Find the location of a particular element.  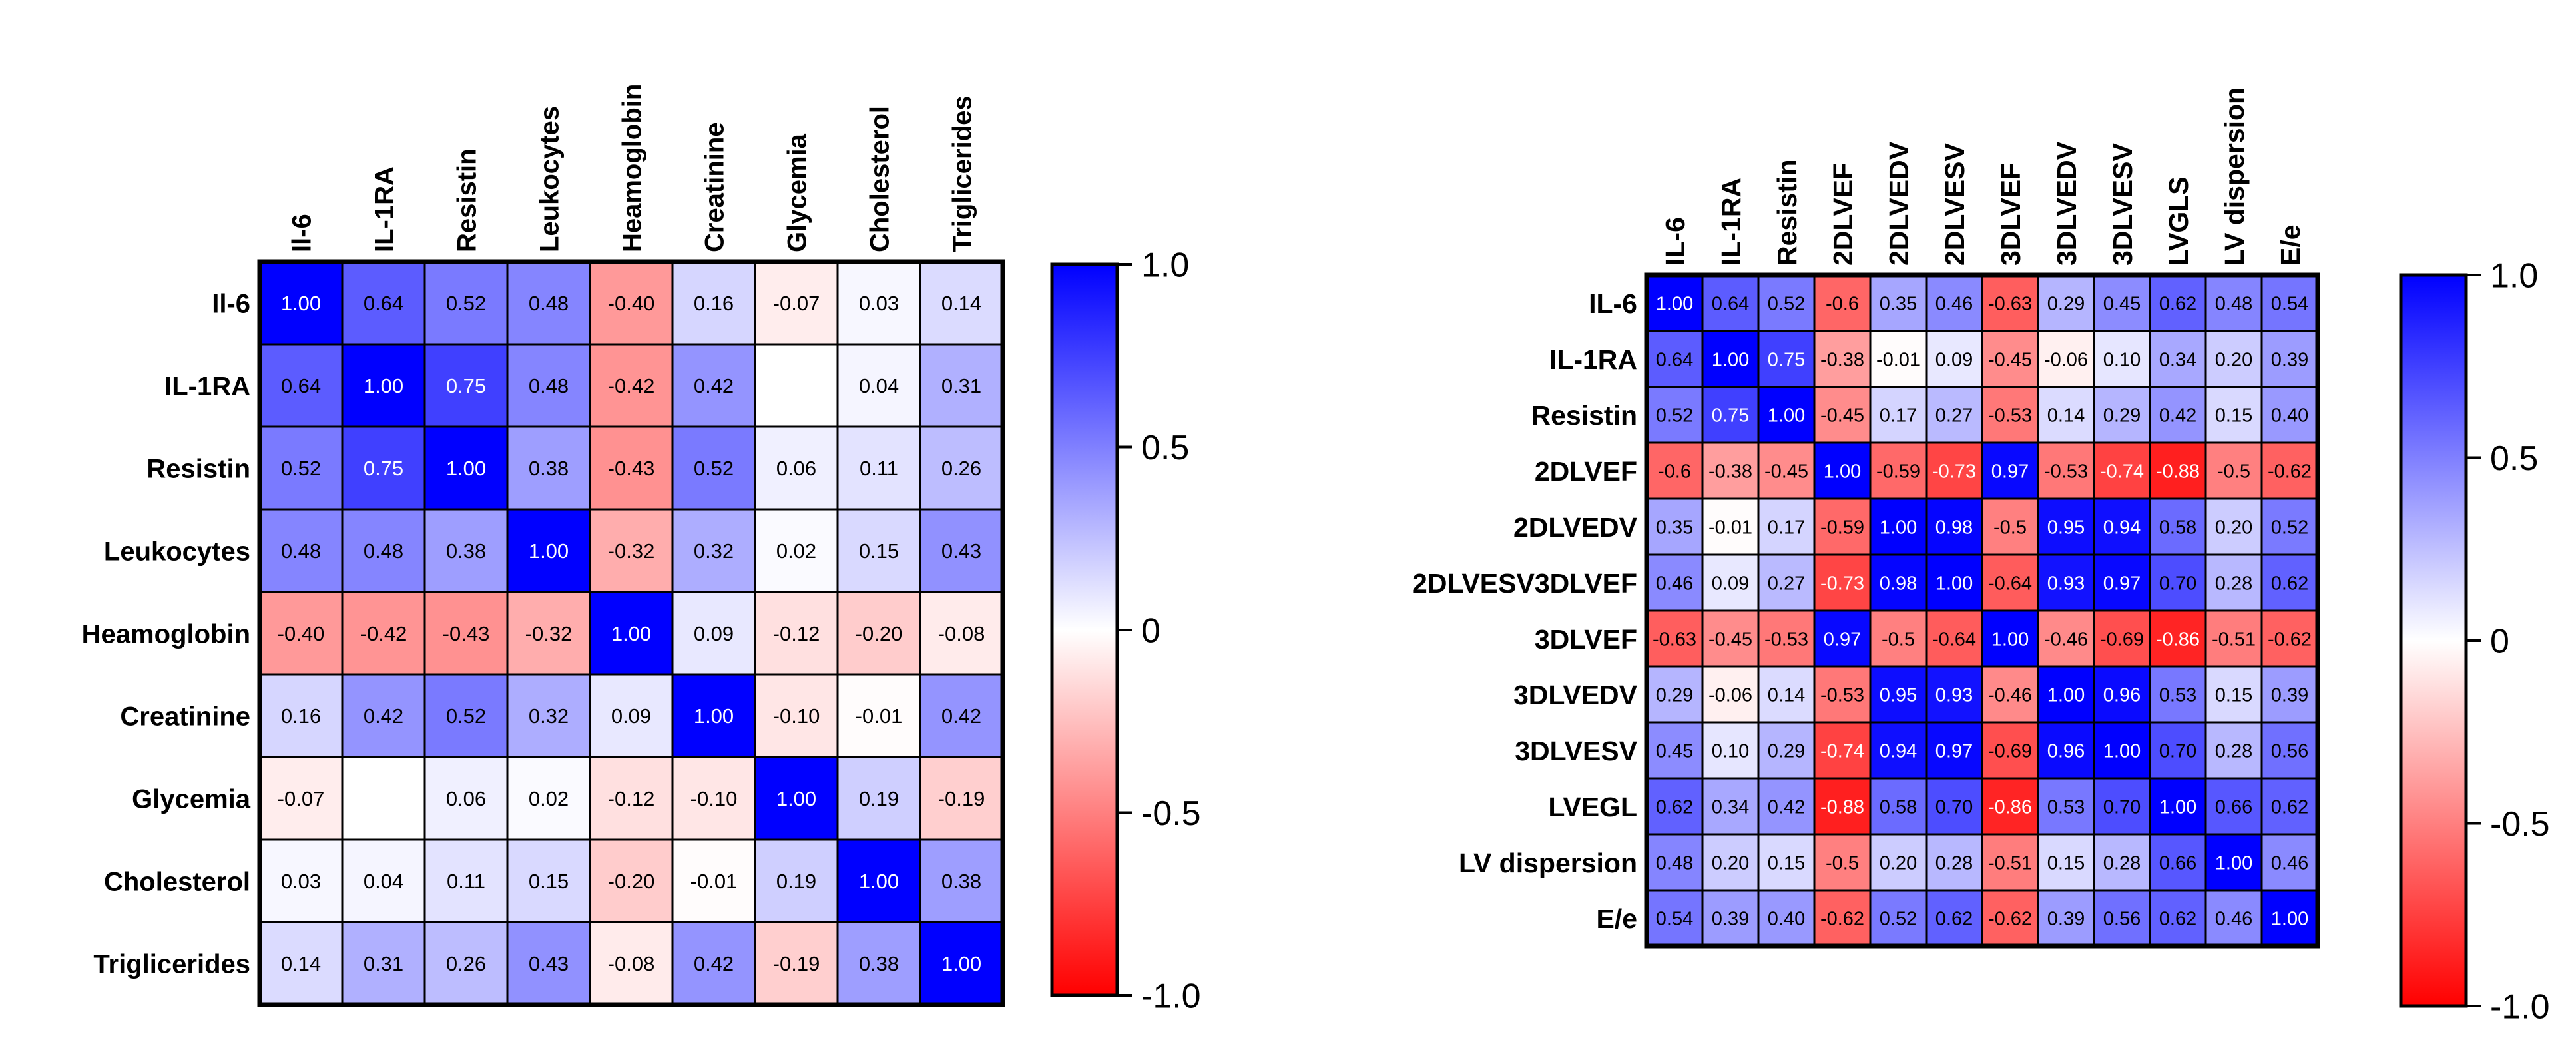

cell-value-label: 0.39 is located at coordinates (2290, 359).